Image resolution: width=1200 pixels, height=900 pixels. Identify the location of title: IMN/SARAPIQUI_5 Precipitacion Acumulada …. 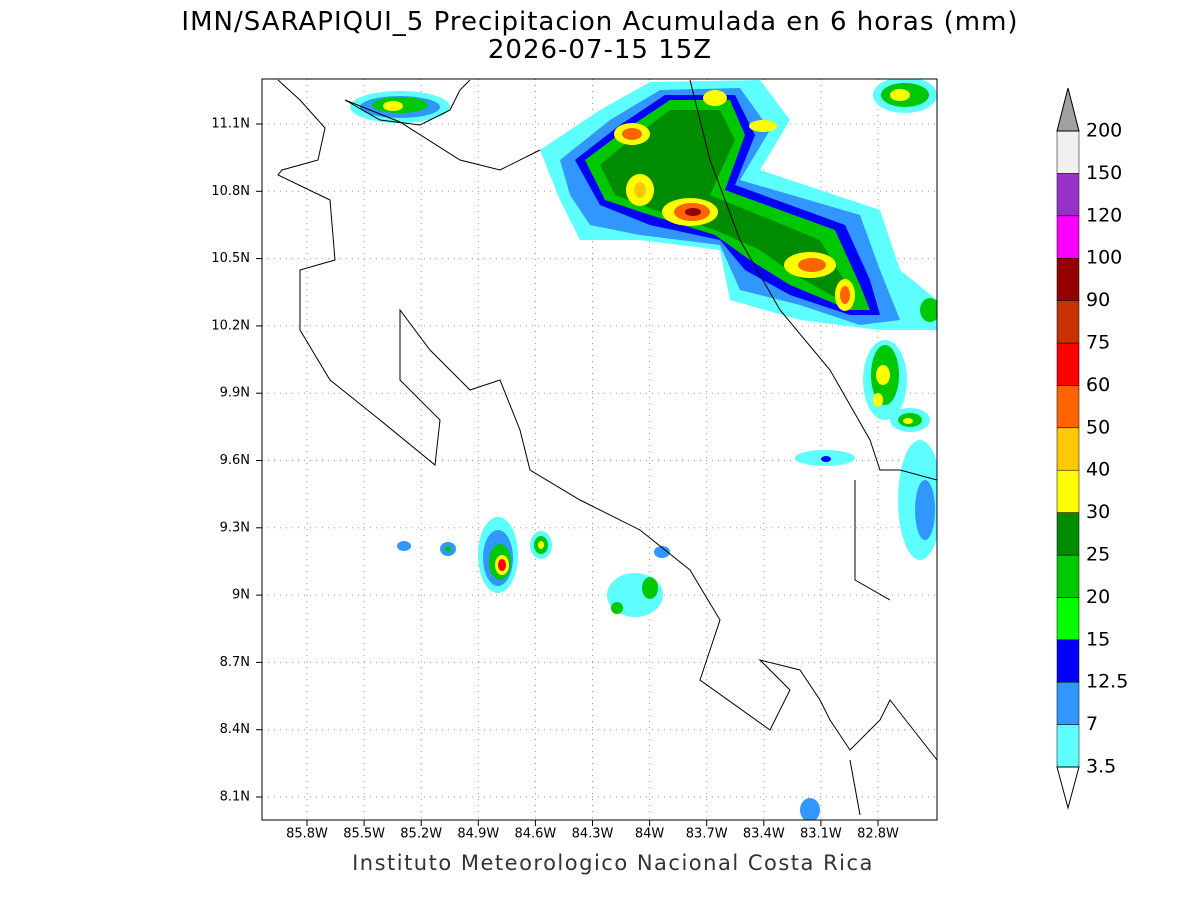
(599, 22).